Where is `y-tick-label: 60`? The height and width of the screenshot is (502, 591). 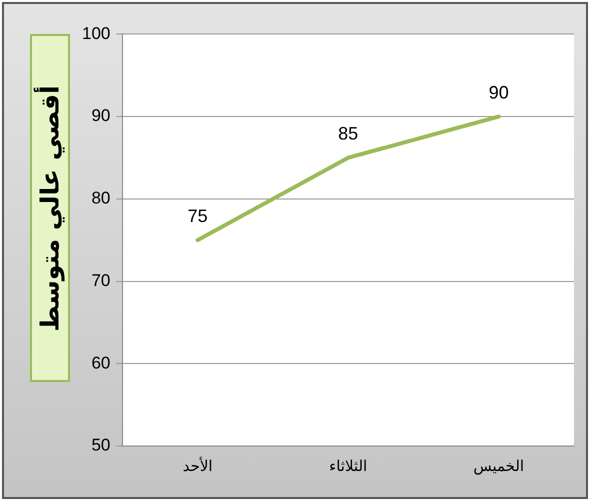
y-tick-label: 60 is located at coordinates (100, 362).